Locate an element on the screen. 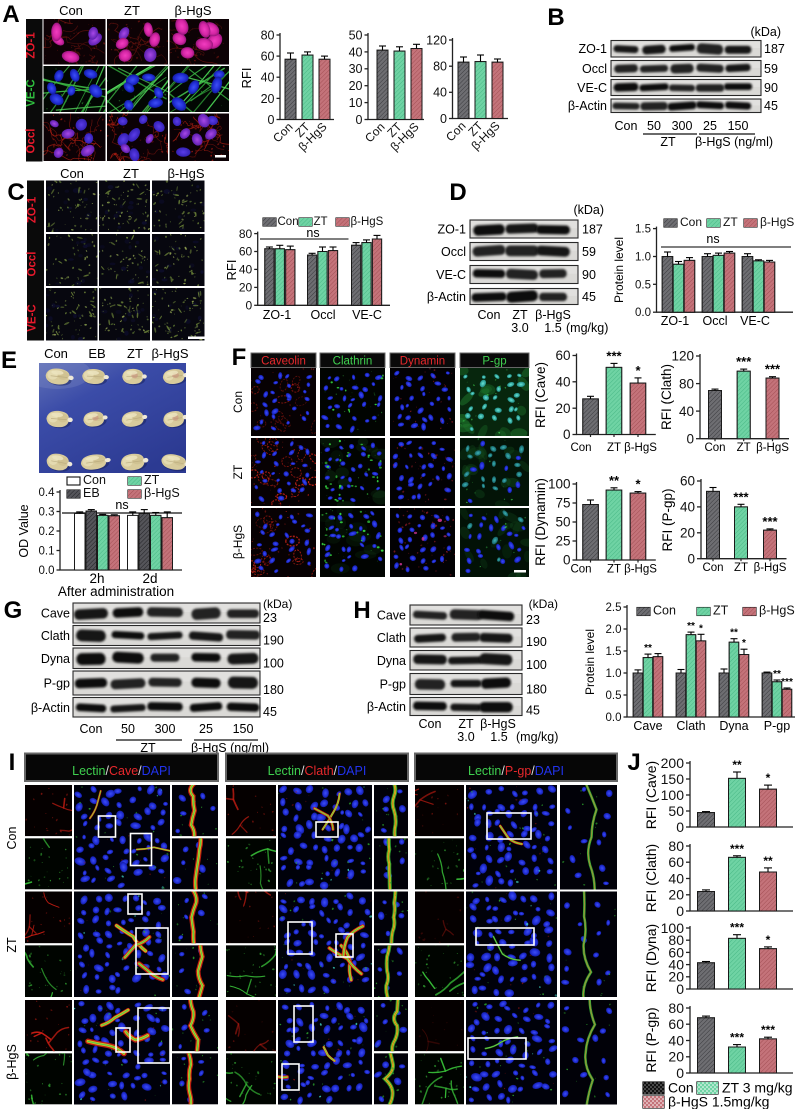  svg-text: 59 is located at coordinates (771, 69).